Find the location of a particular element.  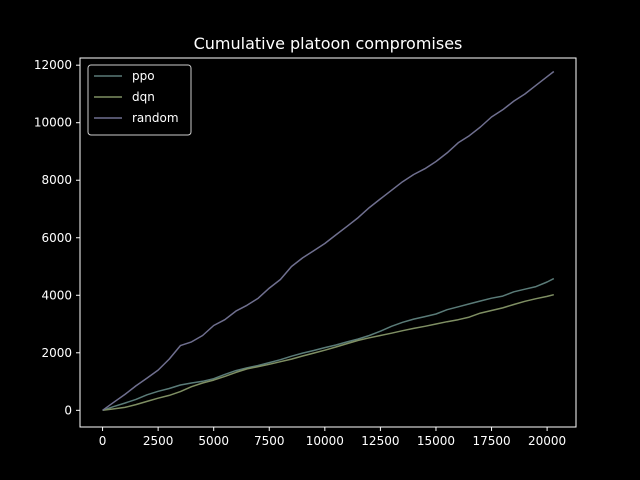

y-axis: 0 2000 4000 6000 8000 10000 12000 is located at coordinates (57, 237).